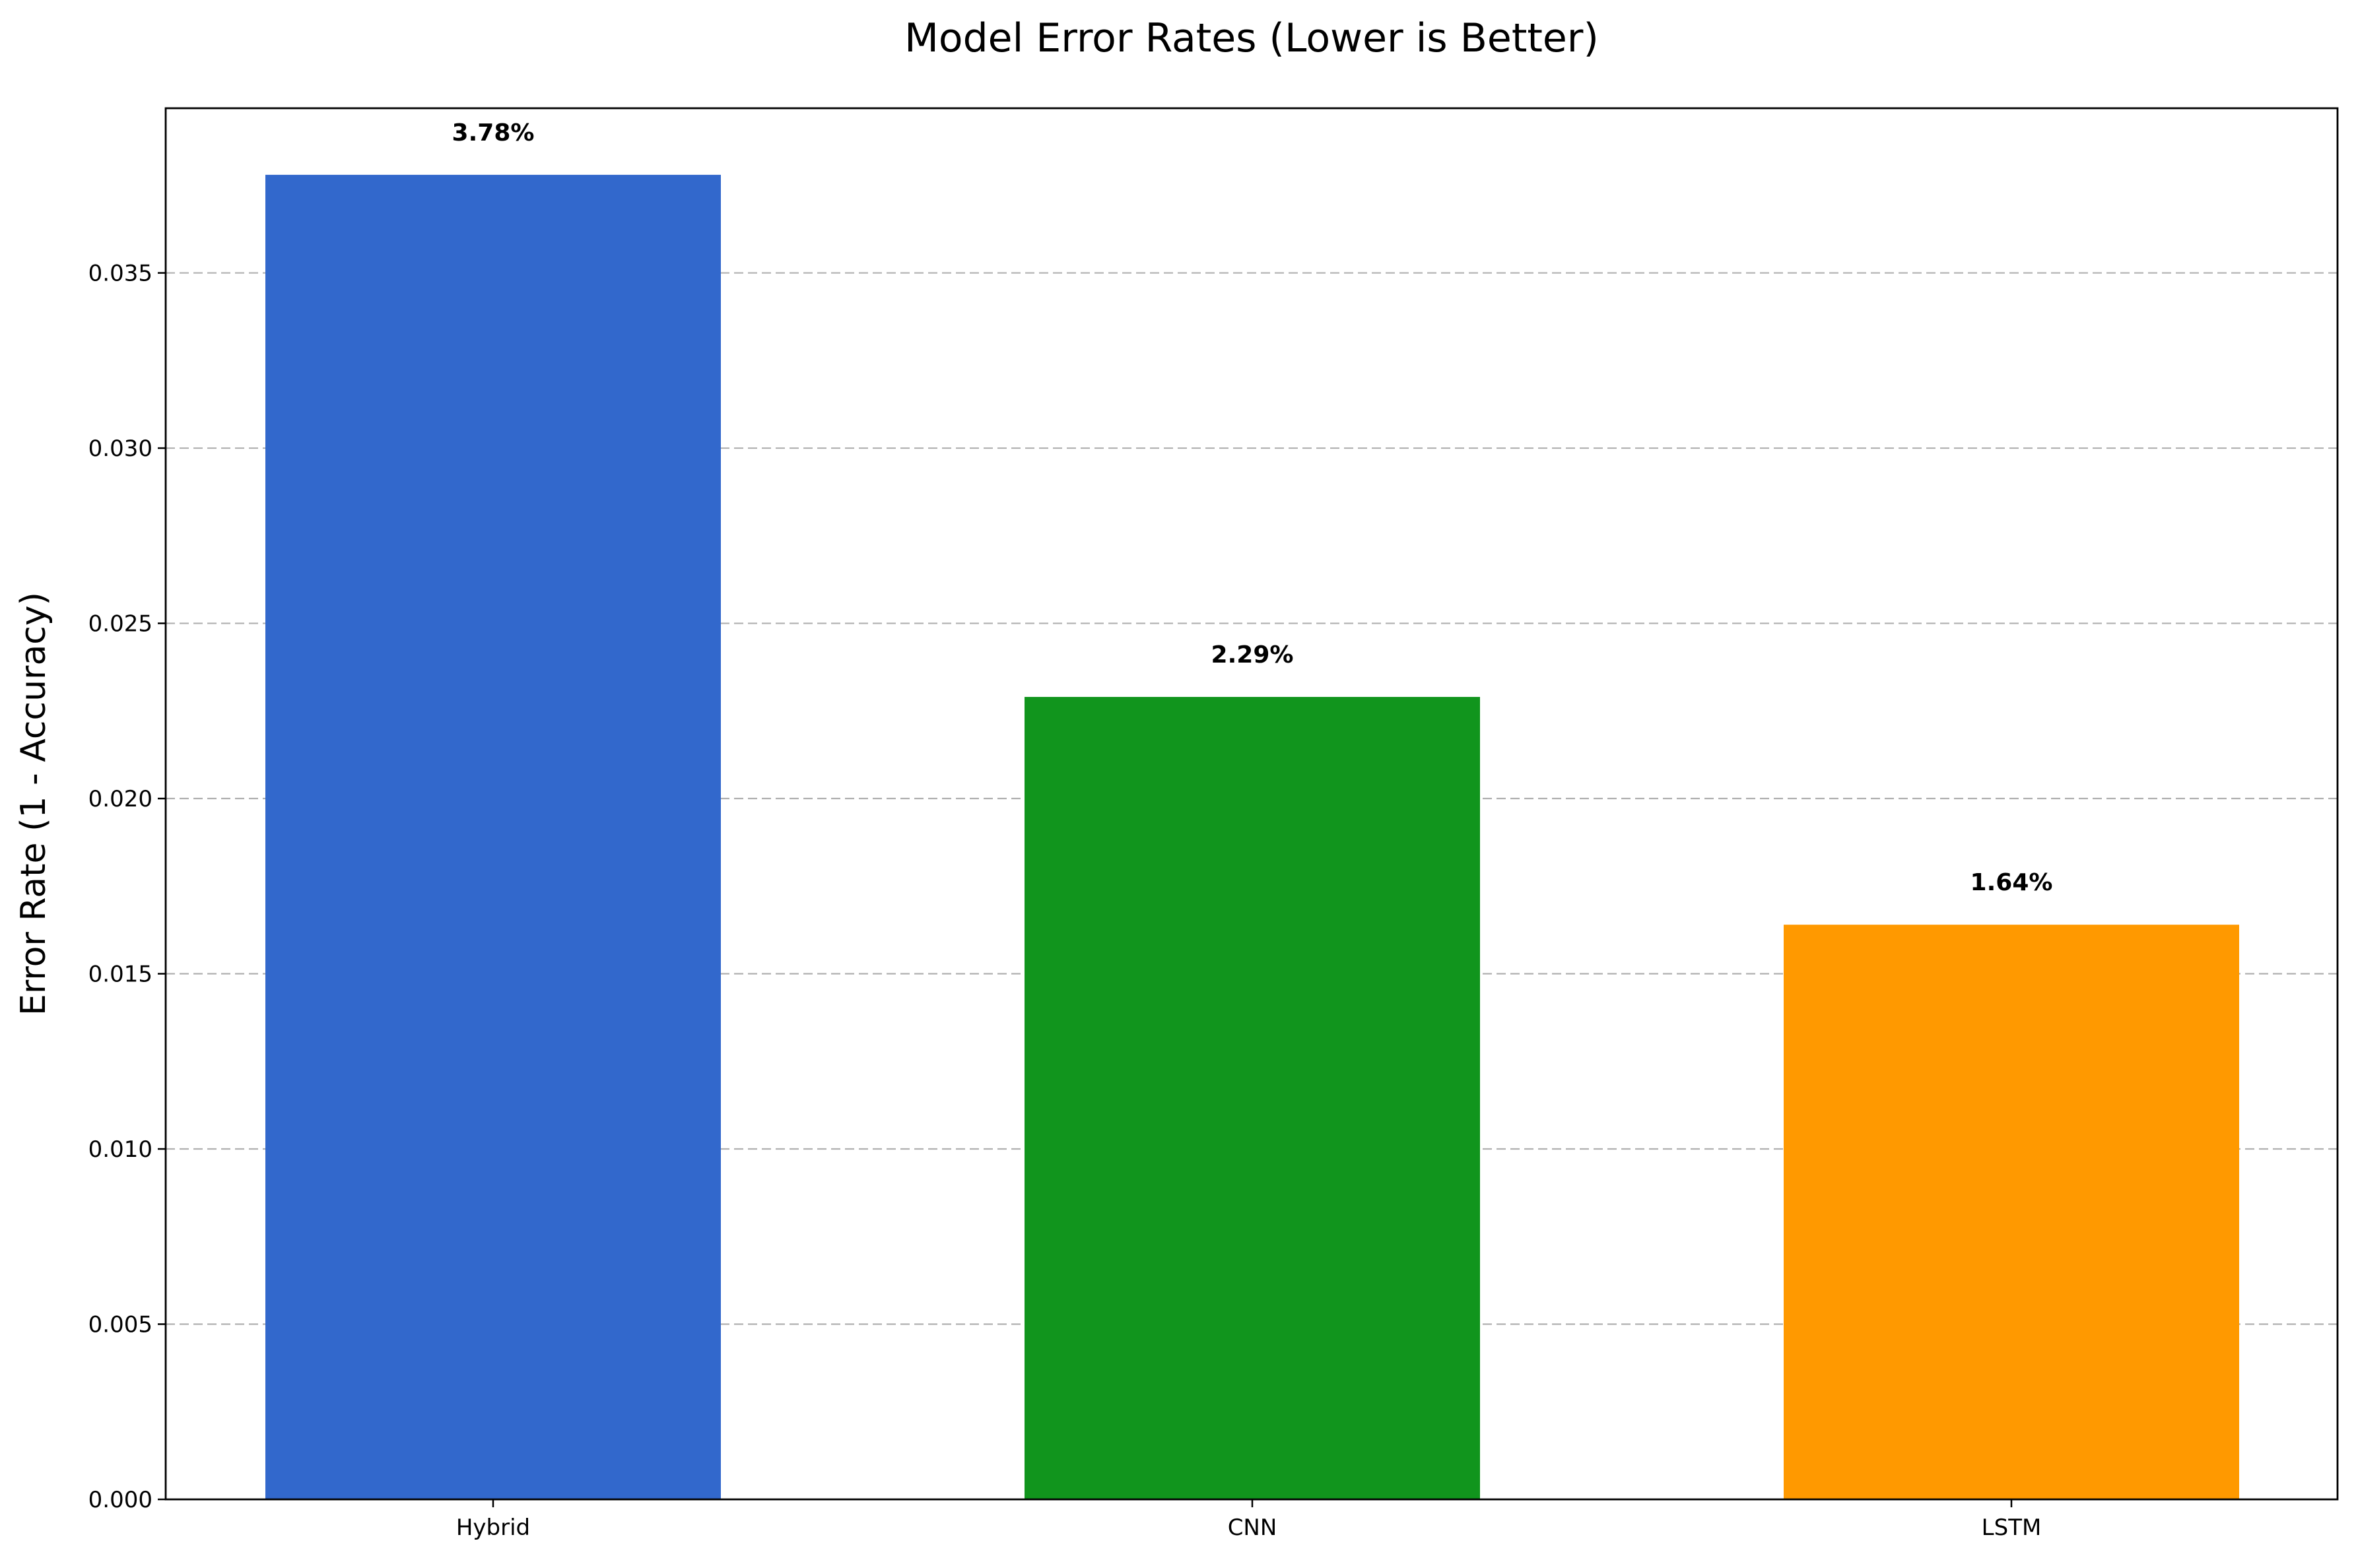 The height and width of the screenshot is (1568, 2356). What do you see at coordinates (1253, 1098) in the screenshot?
I see `bar-cnn` at bounding box center [1253, 1098].